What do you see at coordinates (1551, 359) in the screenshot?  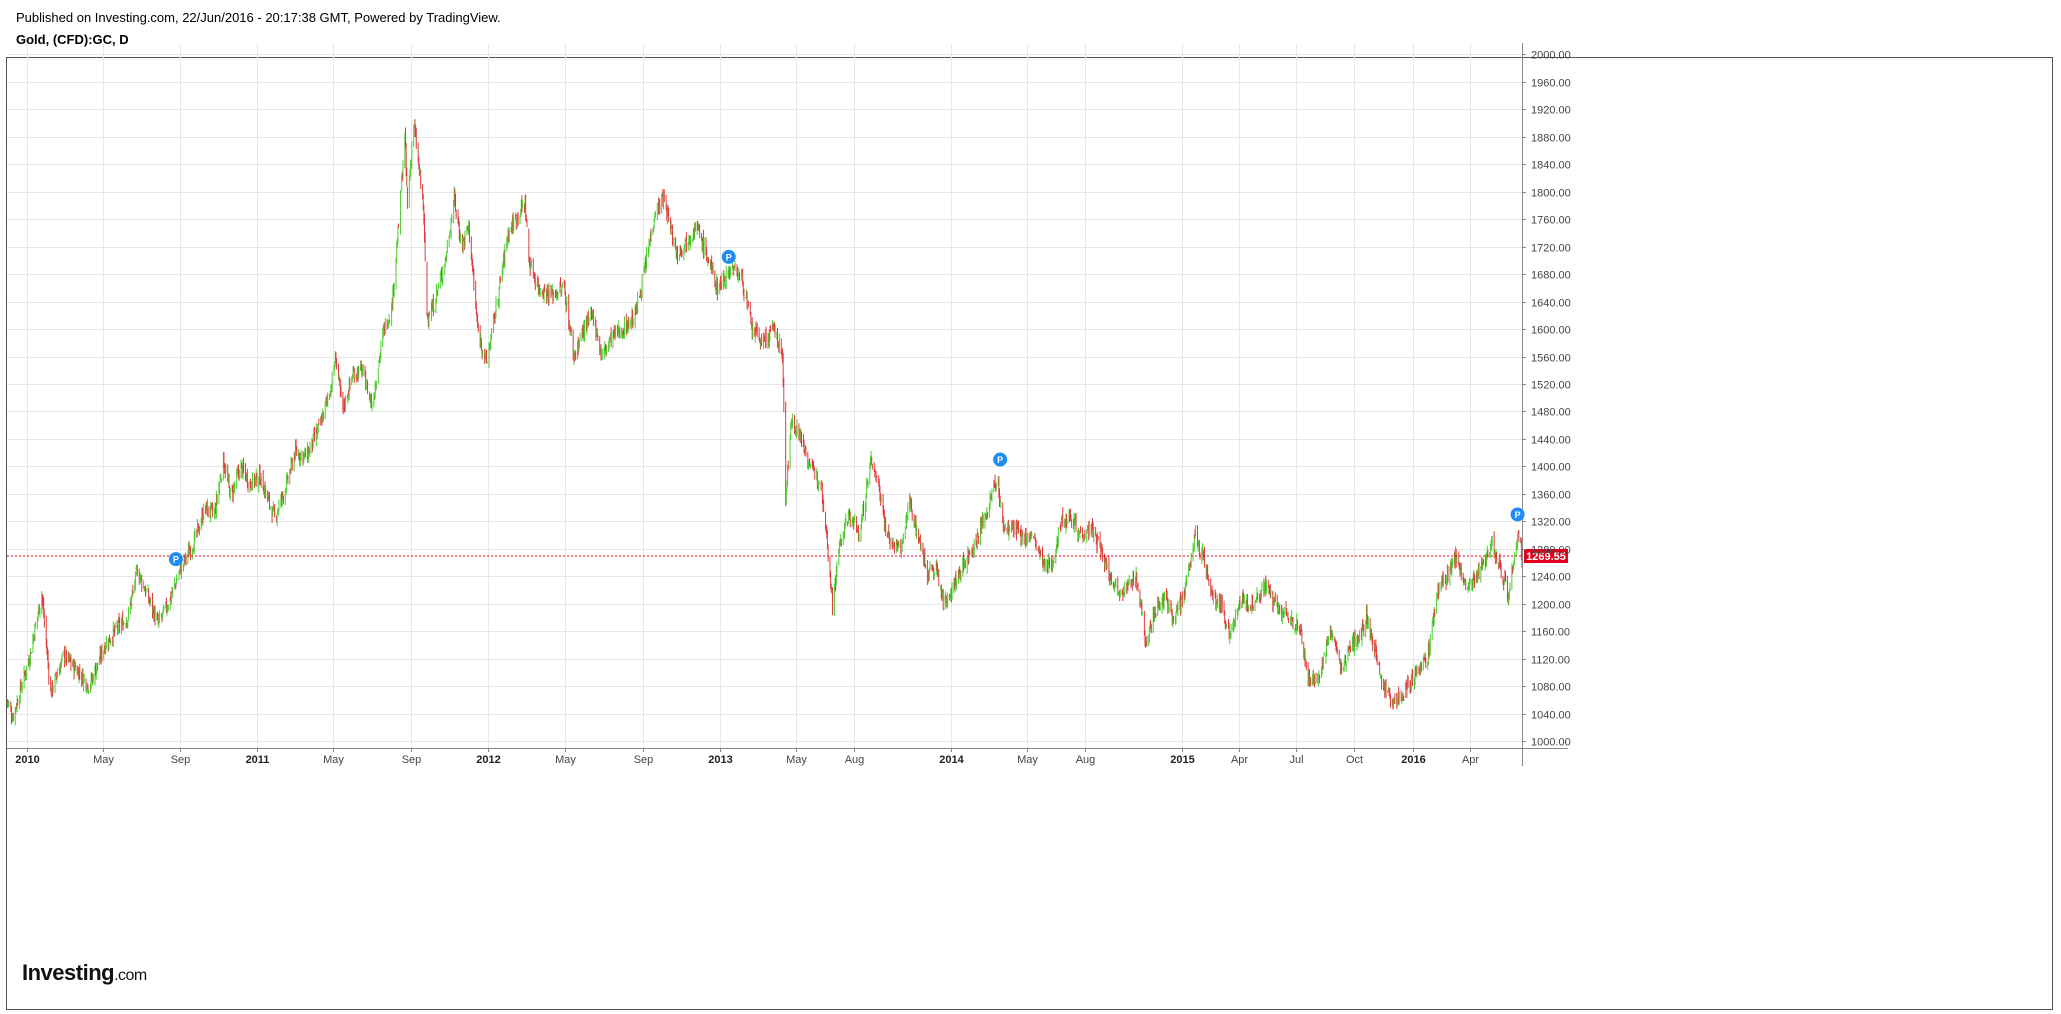 I see `y-tick-label: 1560.00` at bounding box center [1551, 359].